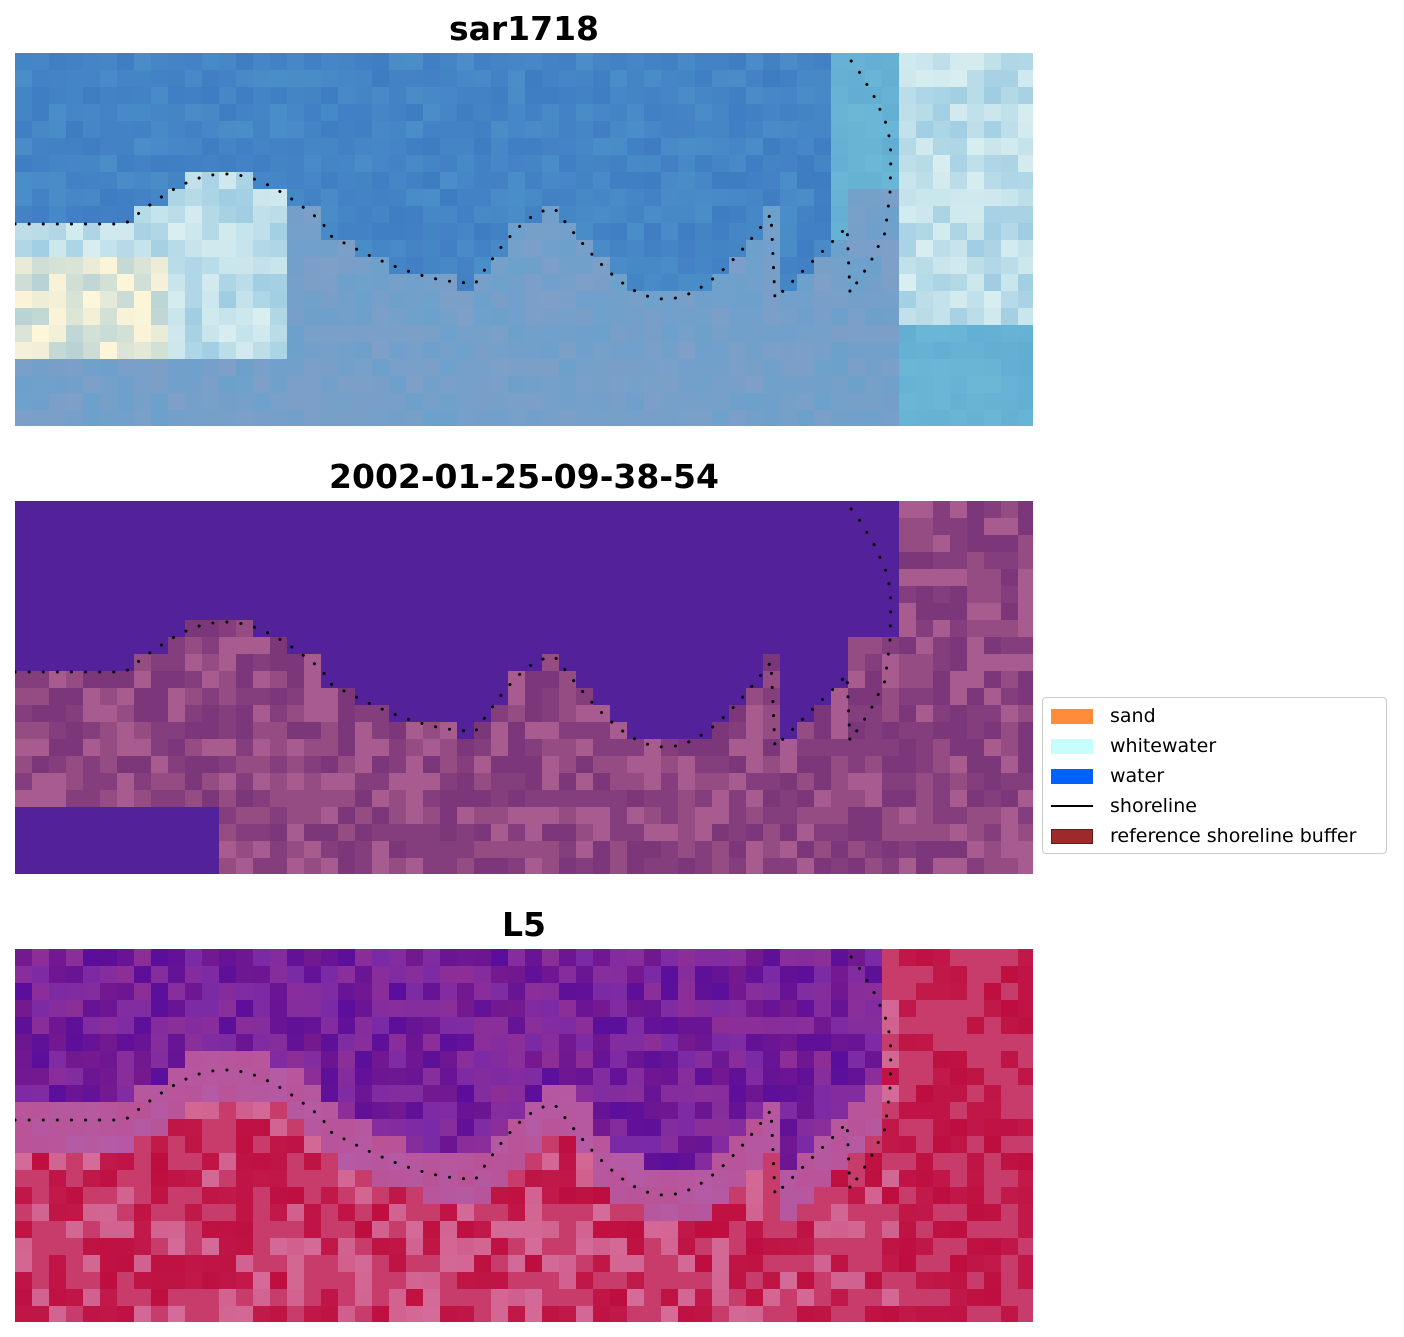 This screenshot has height=1337, width=1404. What do you see at coordinates (1072, 776) in the screenshot?
I see `water-swatch` at bounding box center [1072, 776].